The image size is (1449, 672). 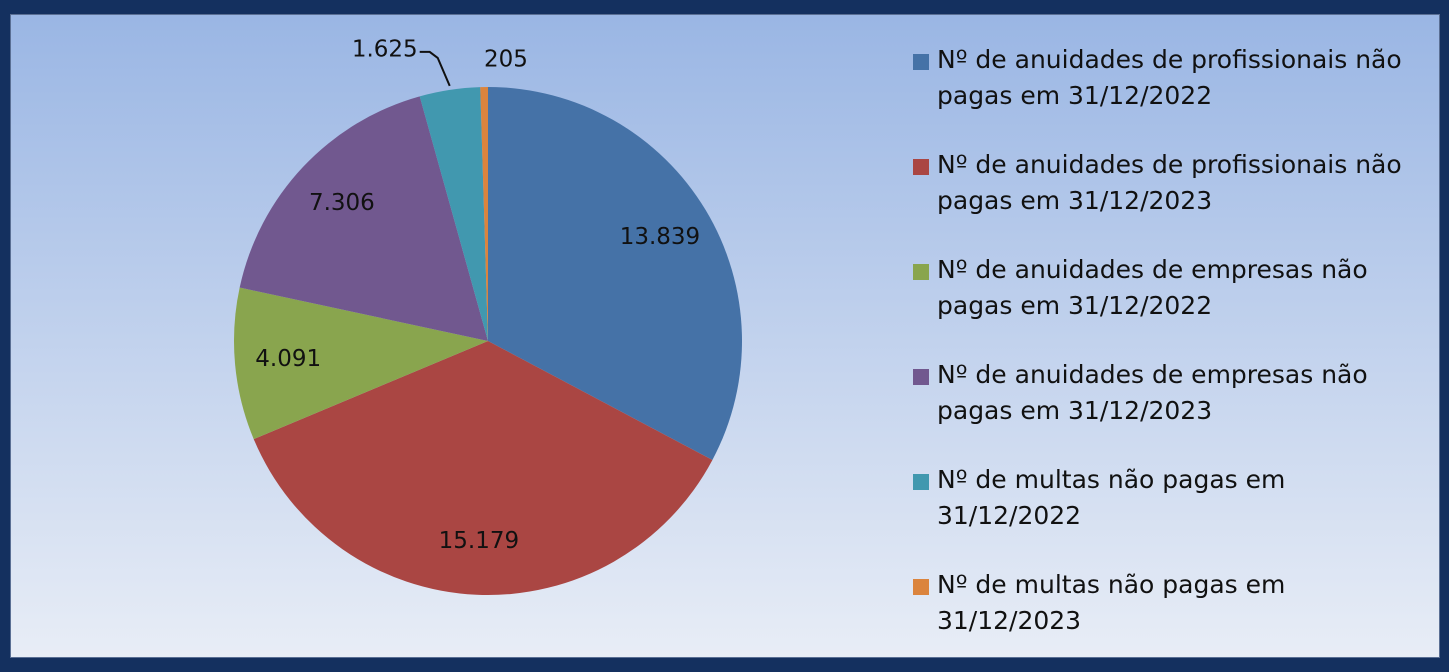 What do you see at coordinates (435, 68) in the screenshot?
I see `leader-line` at bounding box center [435, 68].